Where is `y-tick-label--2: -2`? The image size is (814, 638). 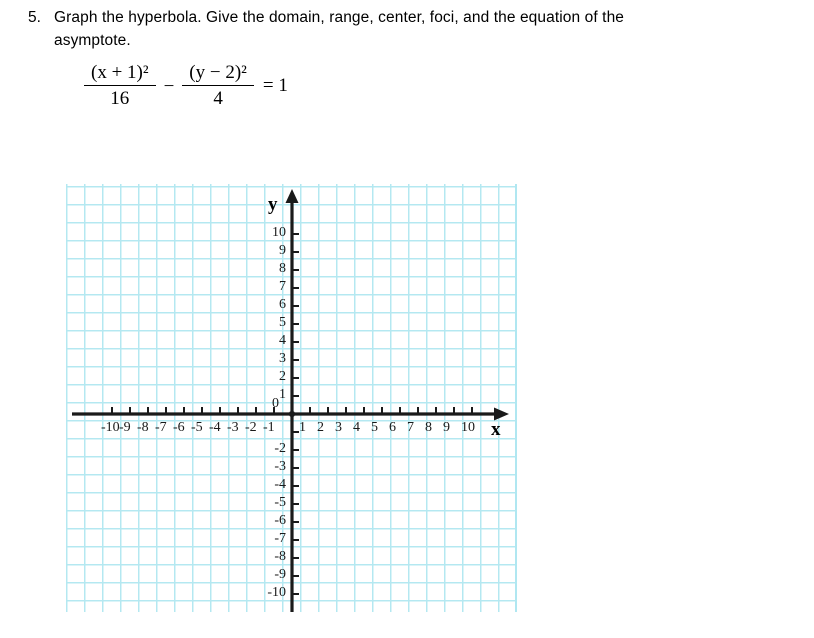 y-tick-label--2: -2 is located at coordinates (280, 448).